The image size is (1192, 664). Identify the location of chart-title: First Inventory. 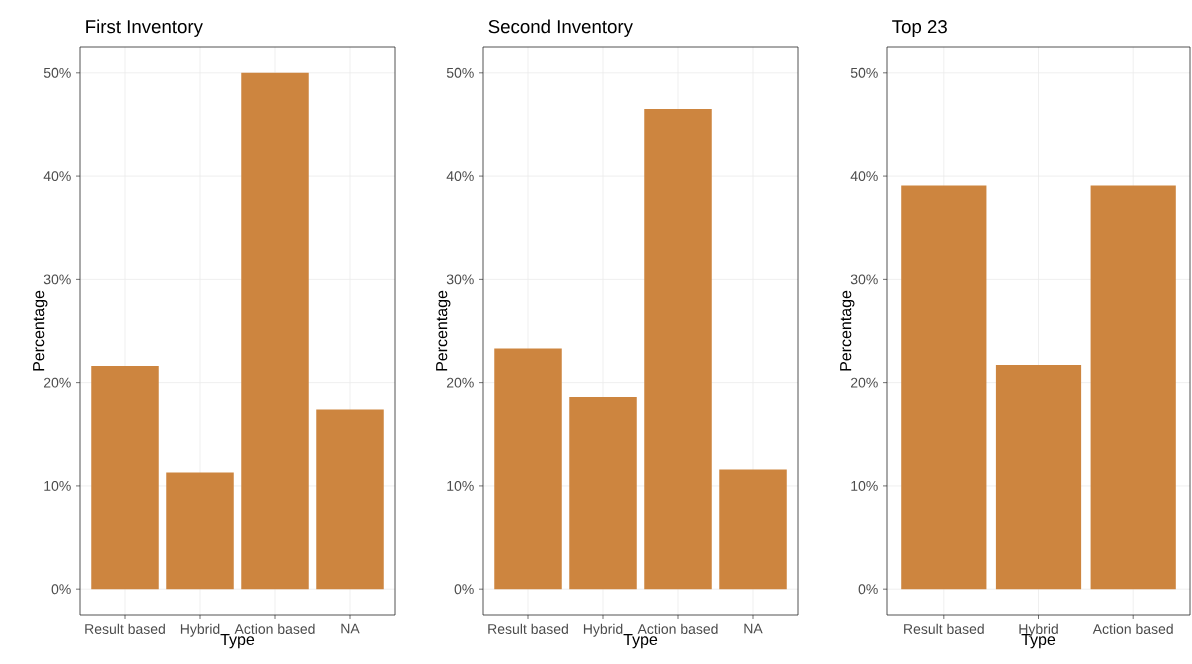
(144, 28).